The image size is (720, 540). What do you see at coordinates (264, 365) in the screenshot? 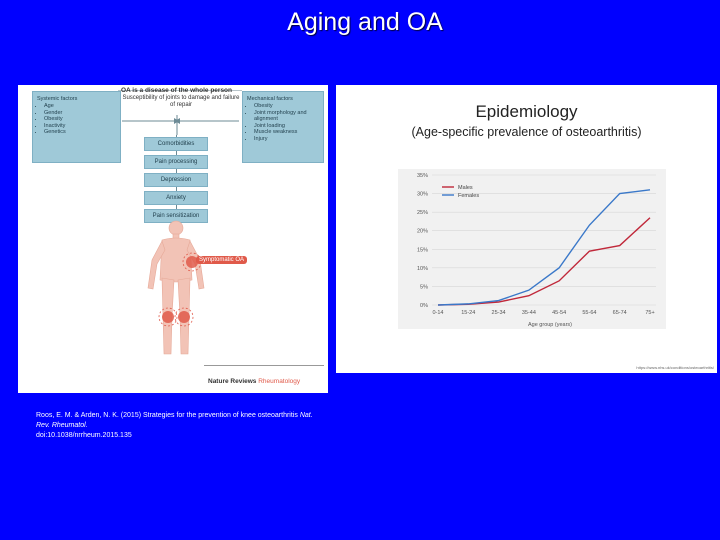
I see `footer-divider` at bounding box center [264, 365].